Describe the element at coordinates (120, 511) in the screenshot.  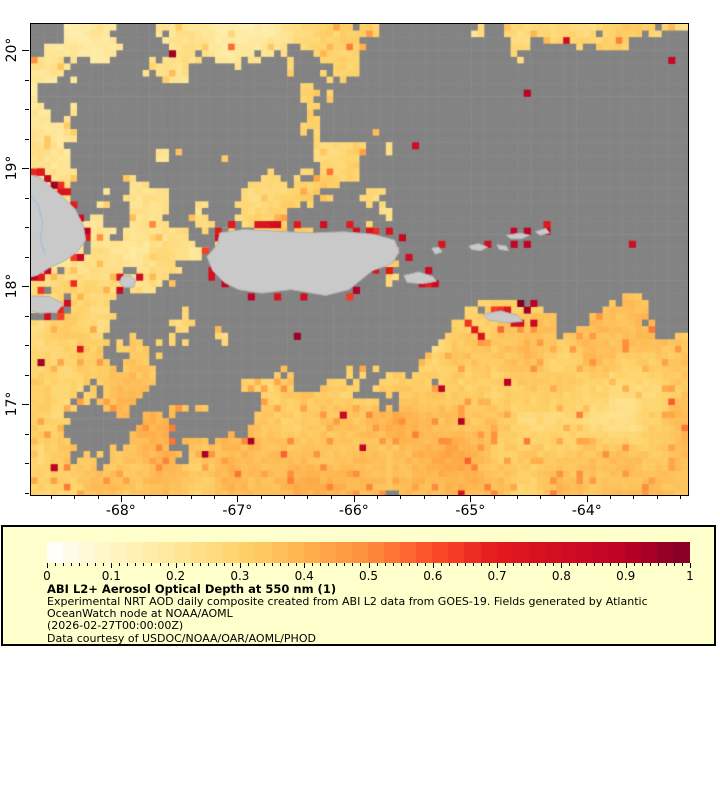
I see `x-axis-label: -68°` at that location.